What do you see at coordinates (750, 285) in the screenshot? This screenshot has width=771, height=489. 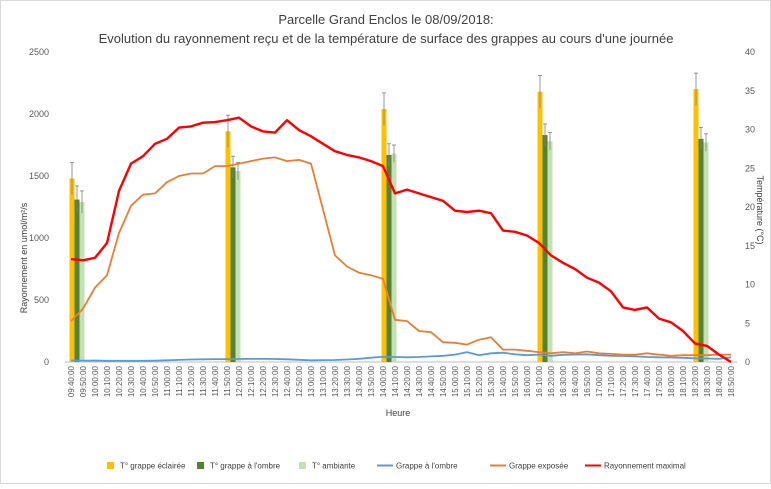 I see `y-right-tick-label: 10` at bounding box center [750, 285].